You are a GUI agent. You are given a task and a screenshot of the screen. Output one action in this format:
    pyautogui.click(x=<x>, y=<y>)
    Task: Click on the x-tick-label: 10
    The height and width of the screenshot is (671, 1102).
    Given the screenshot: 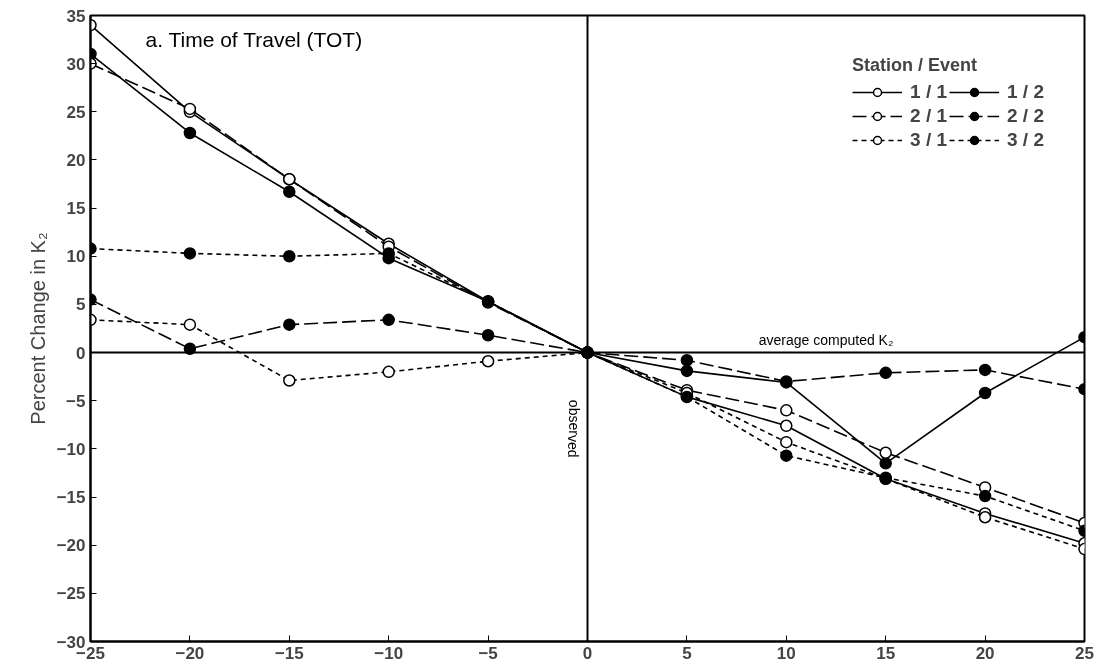 What is the action you would take?
    pyautogui.click(x=786, y=653)
    